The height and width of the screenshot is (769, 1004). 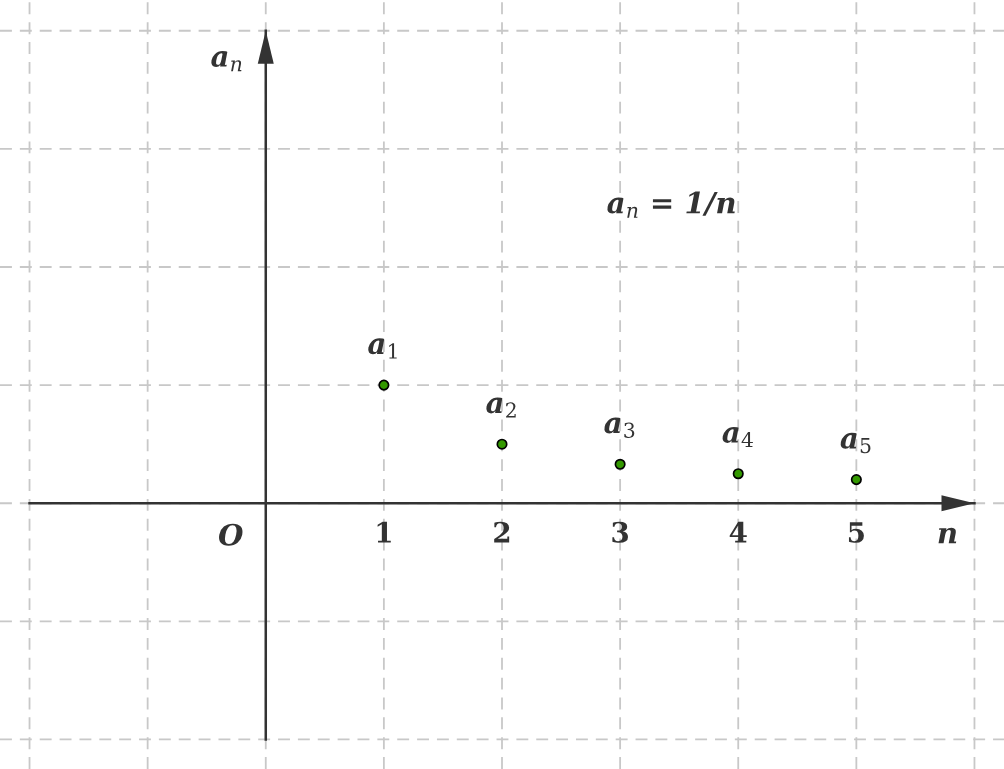 I want to click on x-axis-title: n, so click(x=947, y=535).